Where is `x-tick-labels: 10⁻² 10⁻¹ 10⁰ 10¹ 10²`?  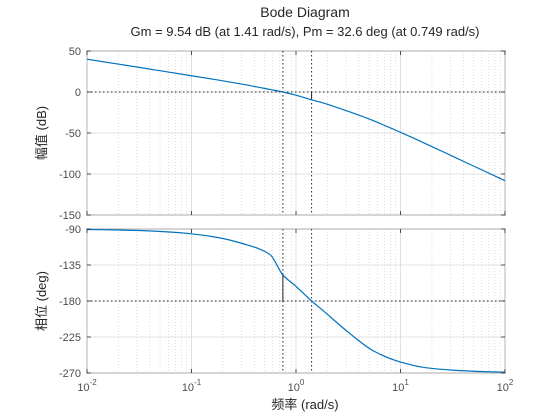 x-tick-labels: 10⁻² 10⁻¹ 10⁰ 10¹ 10² is located at coordinates (295, 386).